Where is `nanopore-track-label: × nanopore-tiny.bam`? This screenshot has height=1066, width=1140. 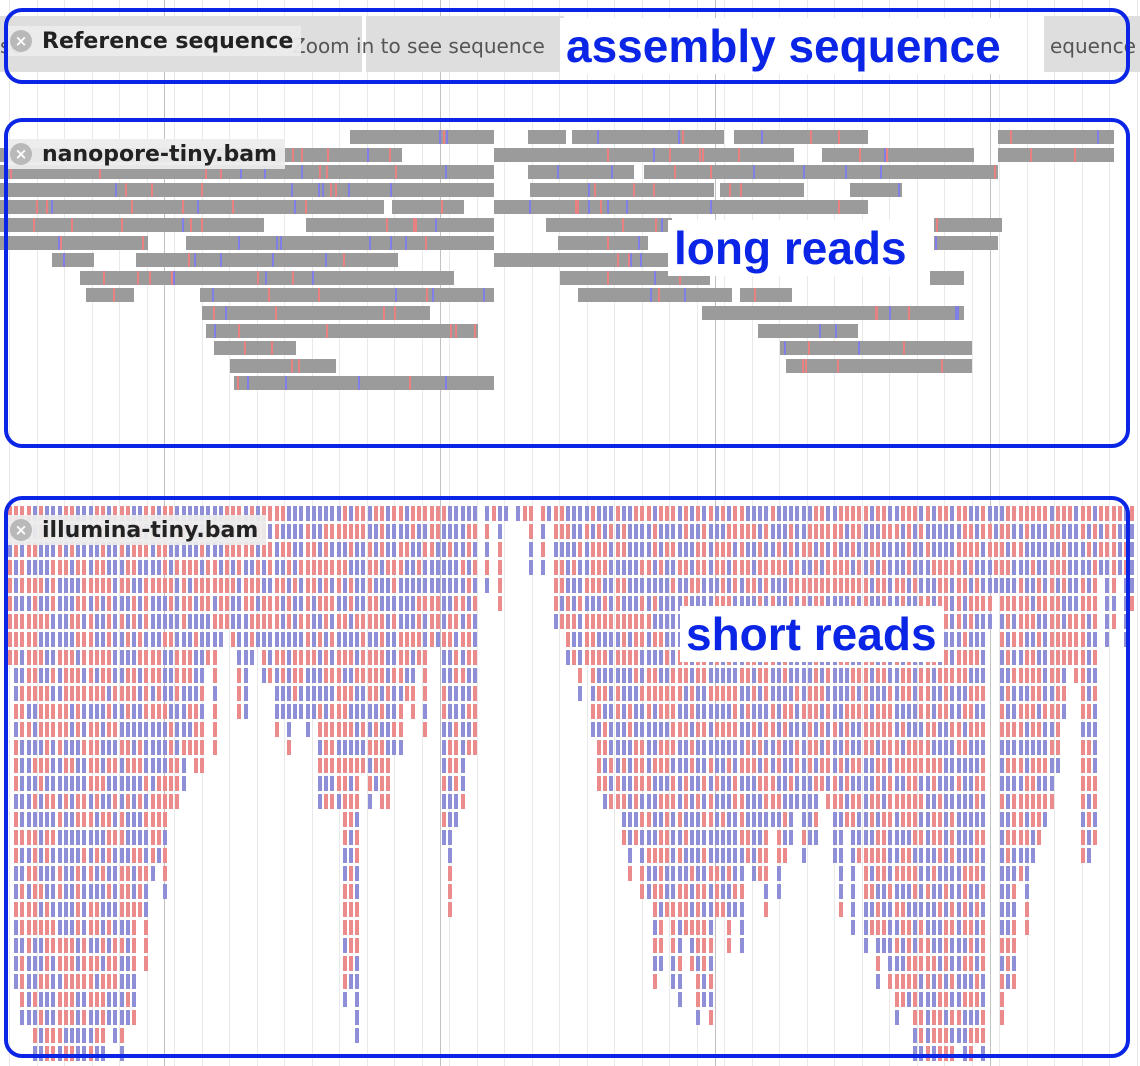
nanopore-track-label: × nanopore-tiny.bam is located at coordinates (145, 154).